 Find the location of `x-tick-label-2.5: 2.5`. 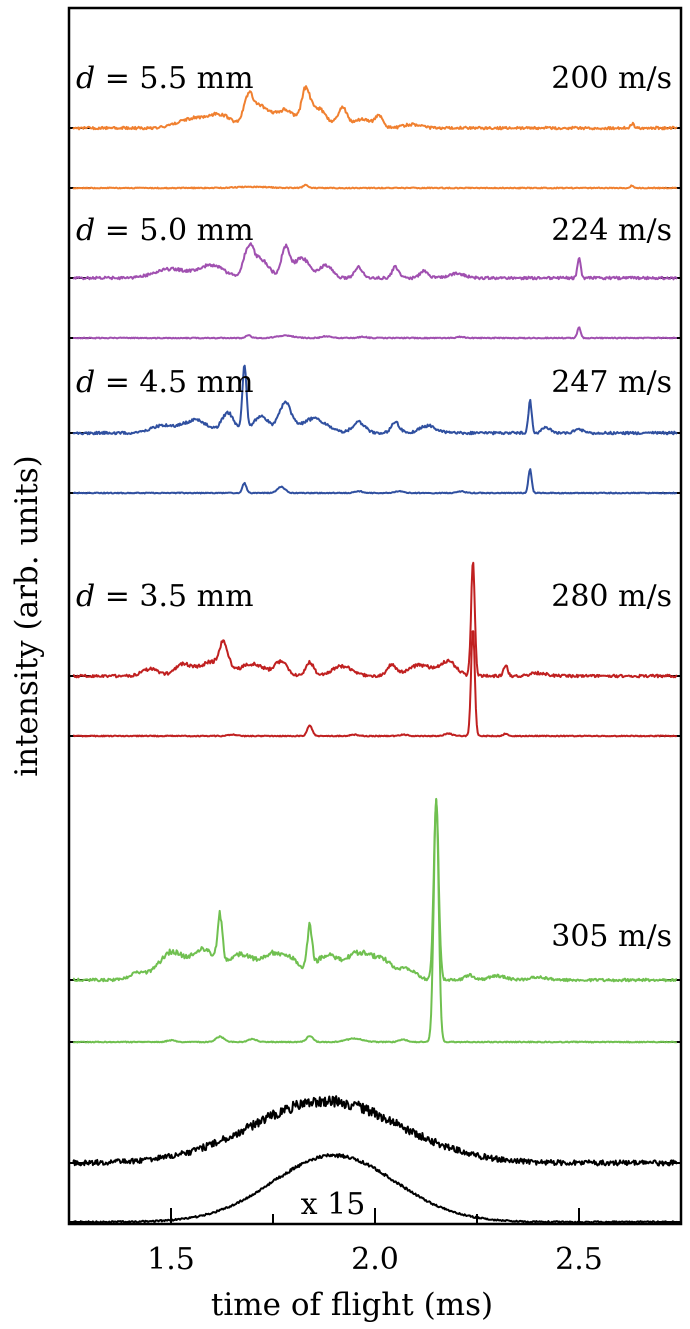

x-tick-label-2.5: 2.5 is located at coordinates (579, 1259).